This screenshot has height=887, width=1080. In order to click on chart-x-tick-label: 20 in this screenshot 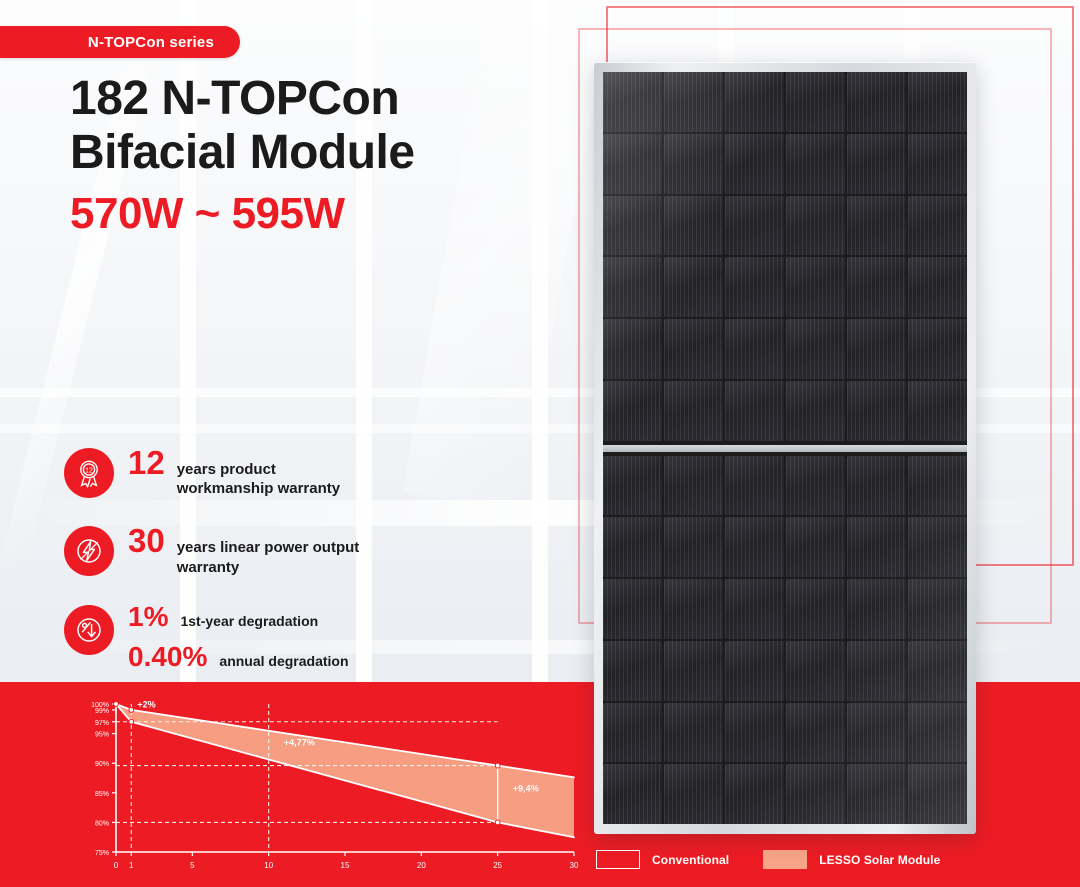, I will do `click(421, 865)`.